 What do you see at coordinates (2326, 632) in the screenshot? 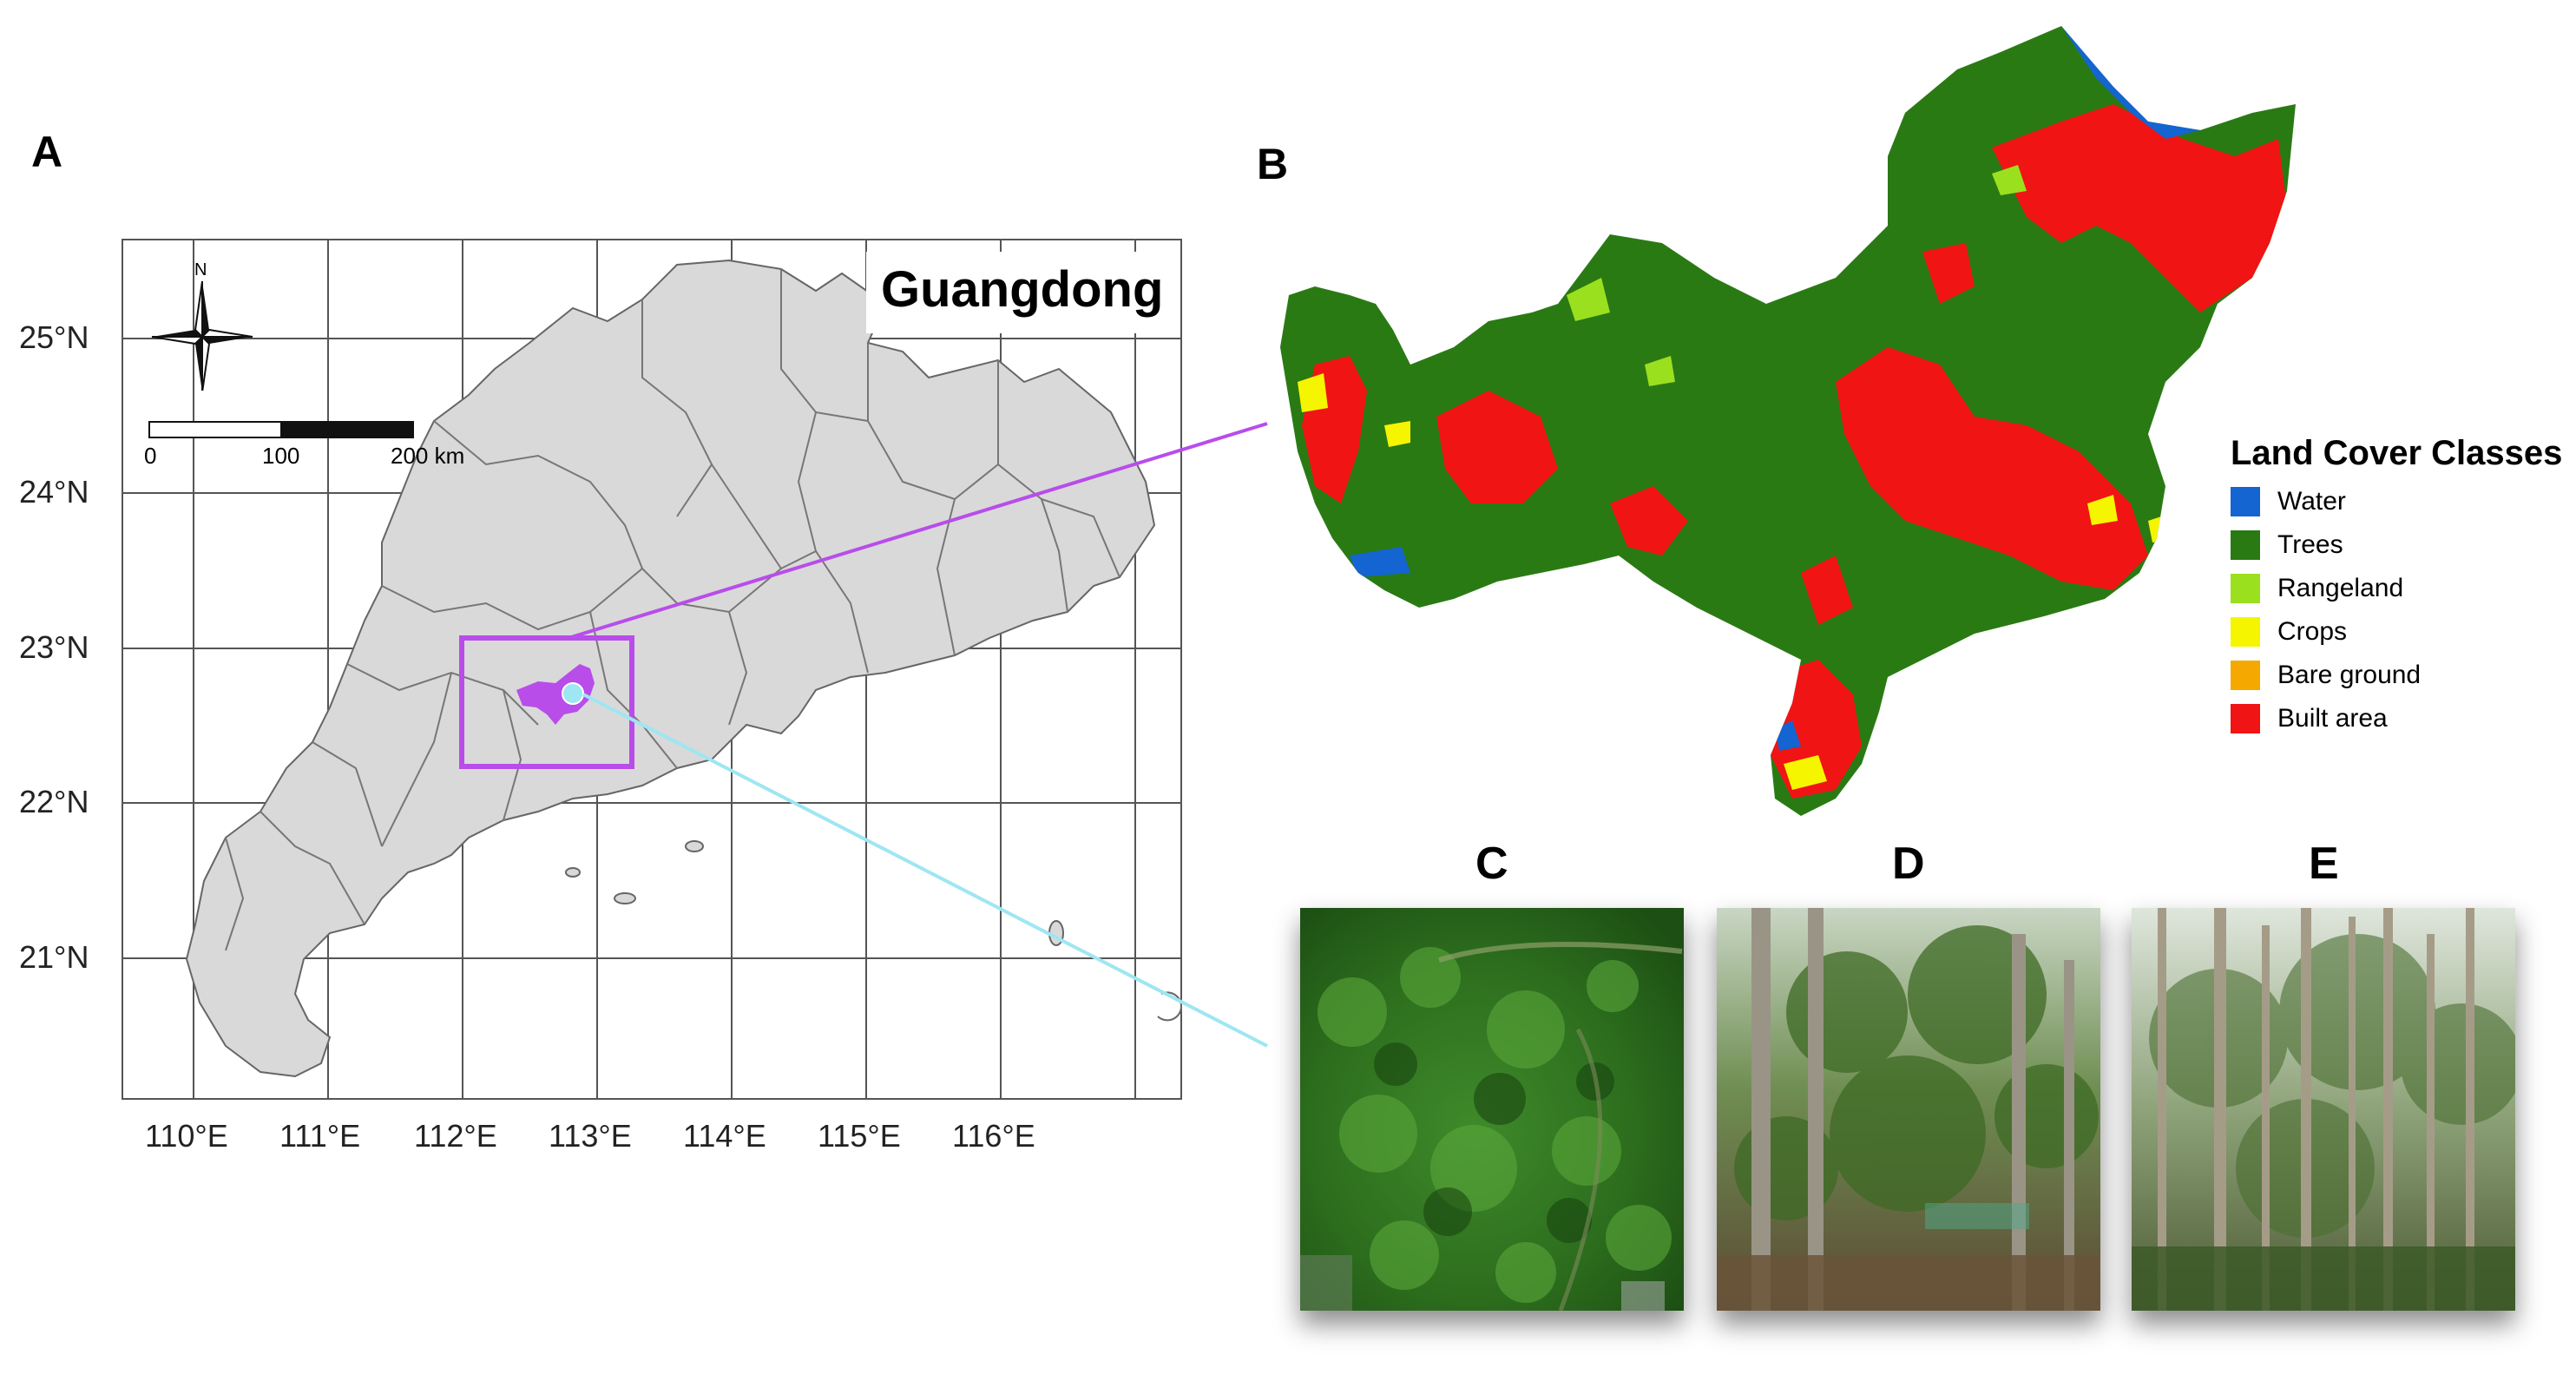
I see `legend-item-crops: Crops` at bounding box center [2326, 632].